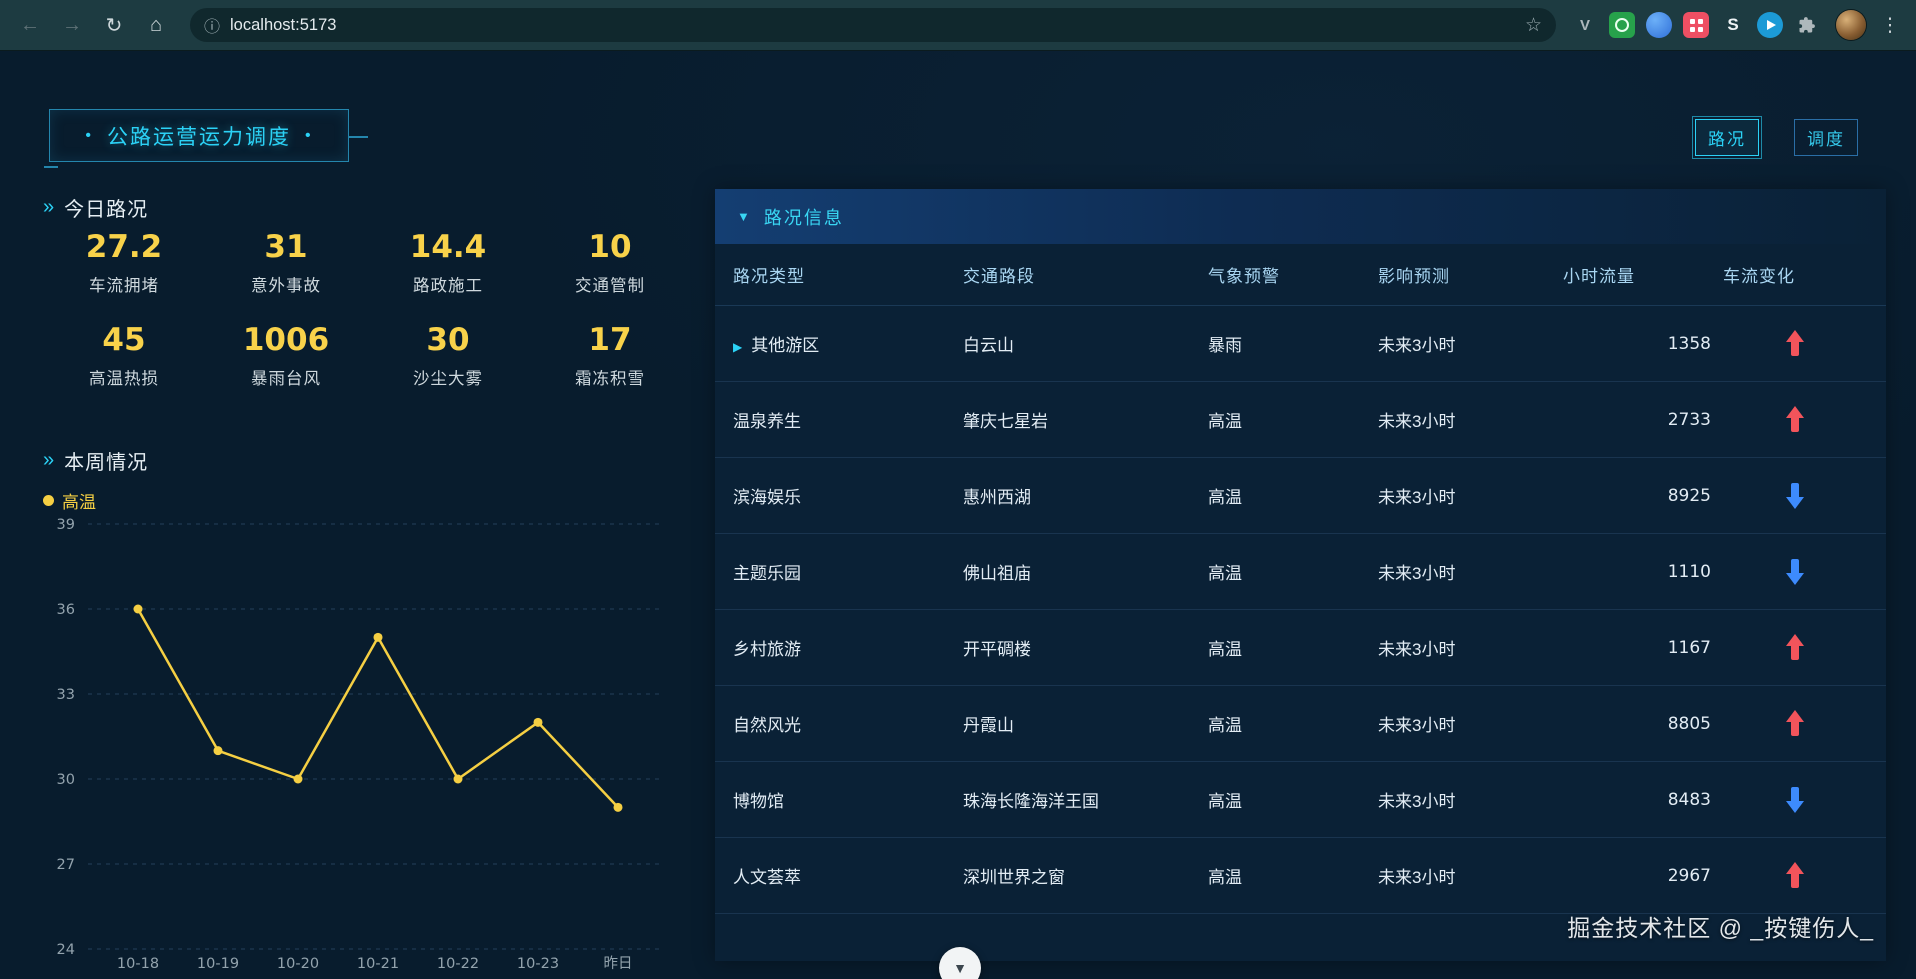 This screenshot has width=1916, height=979. I want to click on y-axis-label: 39, so click(66, 525).